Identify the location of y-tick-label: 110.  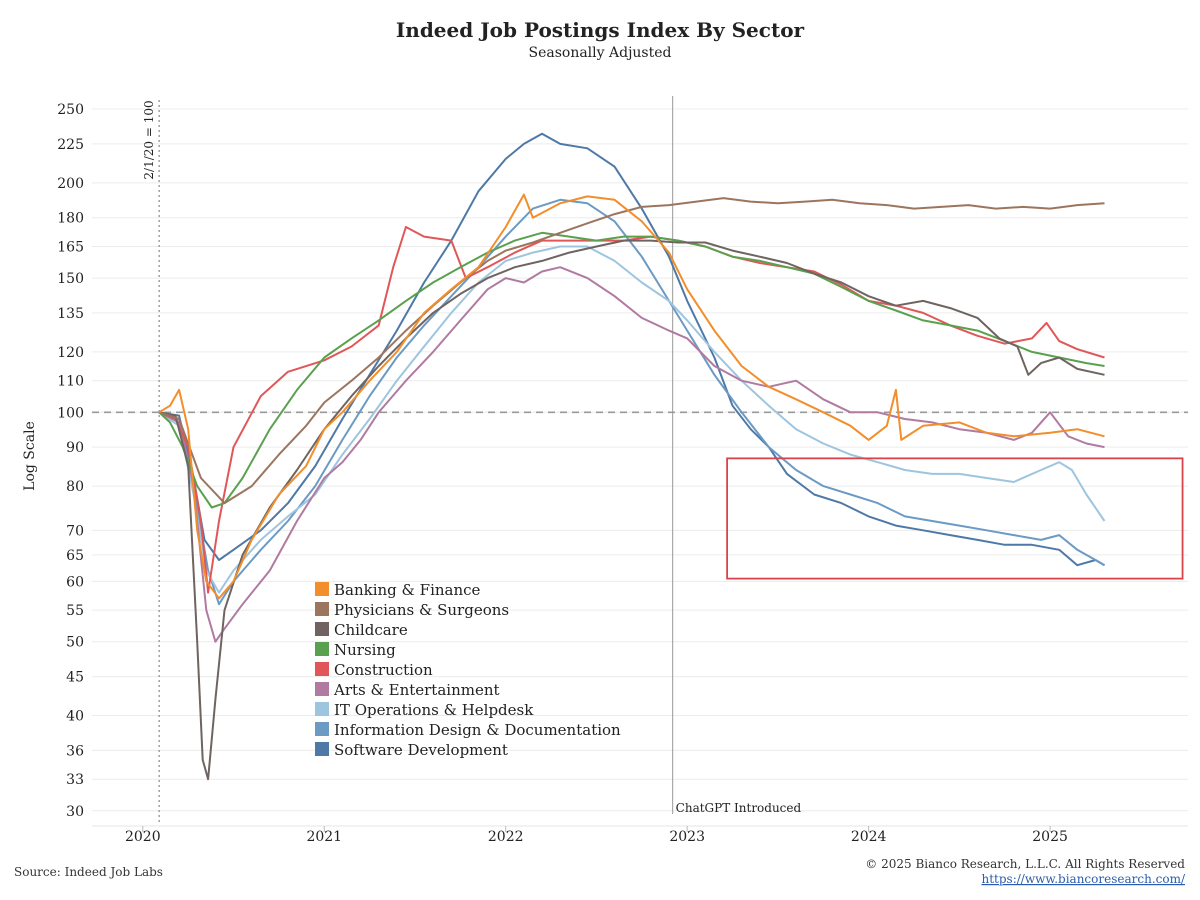
(70, 382).